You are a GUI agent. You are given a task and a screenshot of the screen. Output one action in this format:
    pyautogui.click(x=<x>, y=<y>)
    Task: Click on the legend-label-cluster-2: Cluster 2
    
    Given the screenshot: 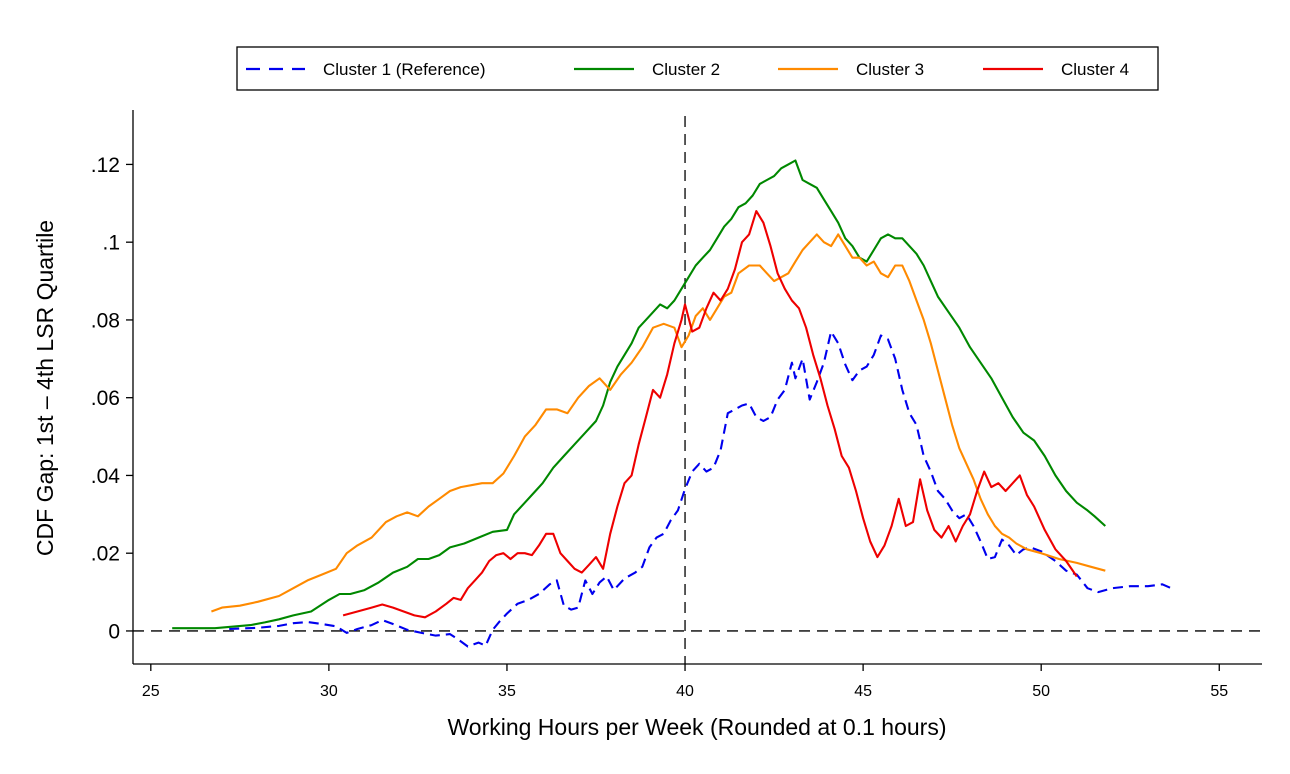 What is the action you would take?
    pyautogui.click(x=686, y=69)
    